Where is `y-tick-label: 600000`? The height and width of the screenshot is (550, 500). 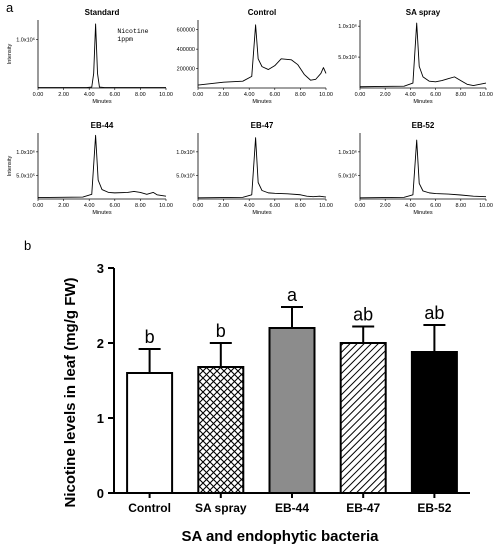
y-tick-label: 600000 is located at coordinates (186, 31).